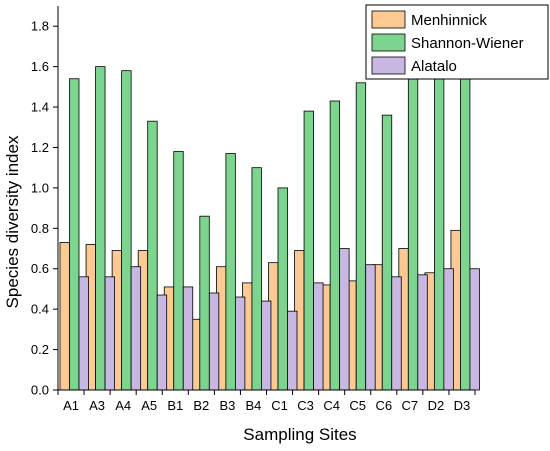  I want to click on bar-shannon-wiener-b3, so click(230, 272).